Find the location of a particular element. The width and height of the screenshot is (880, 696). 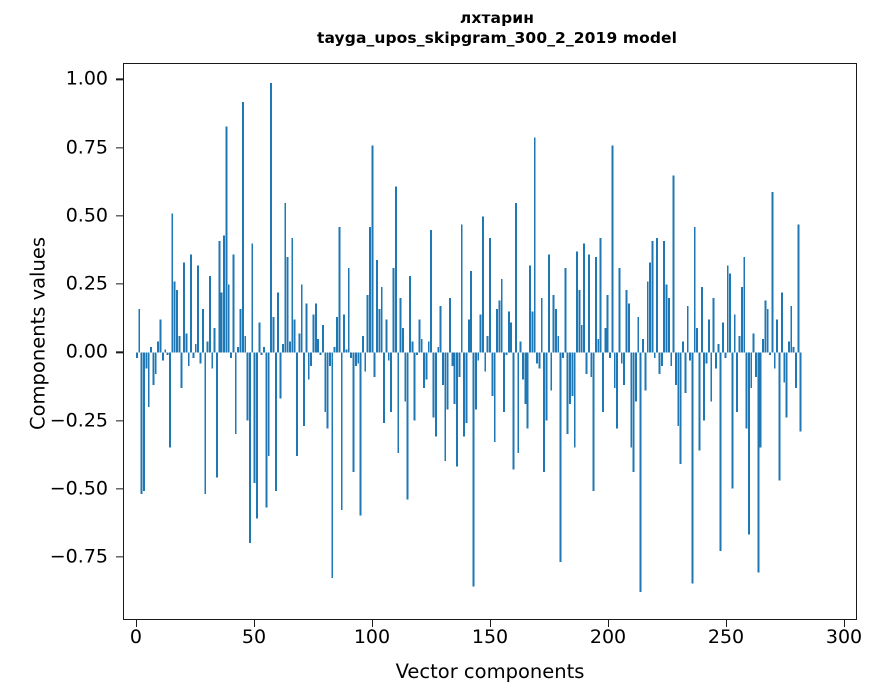

y-tick-label: −0.75 is located at coordinates (78, 556).